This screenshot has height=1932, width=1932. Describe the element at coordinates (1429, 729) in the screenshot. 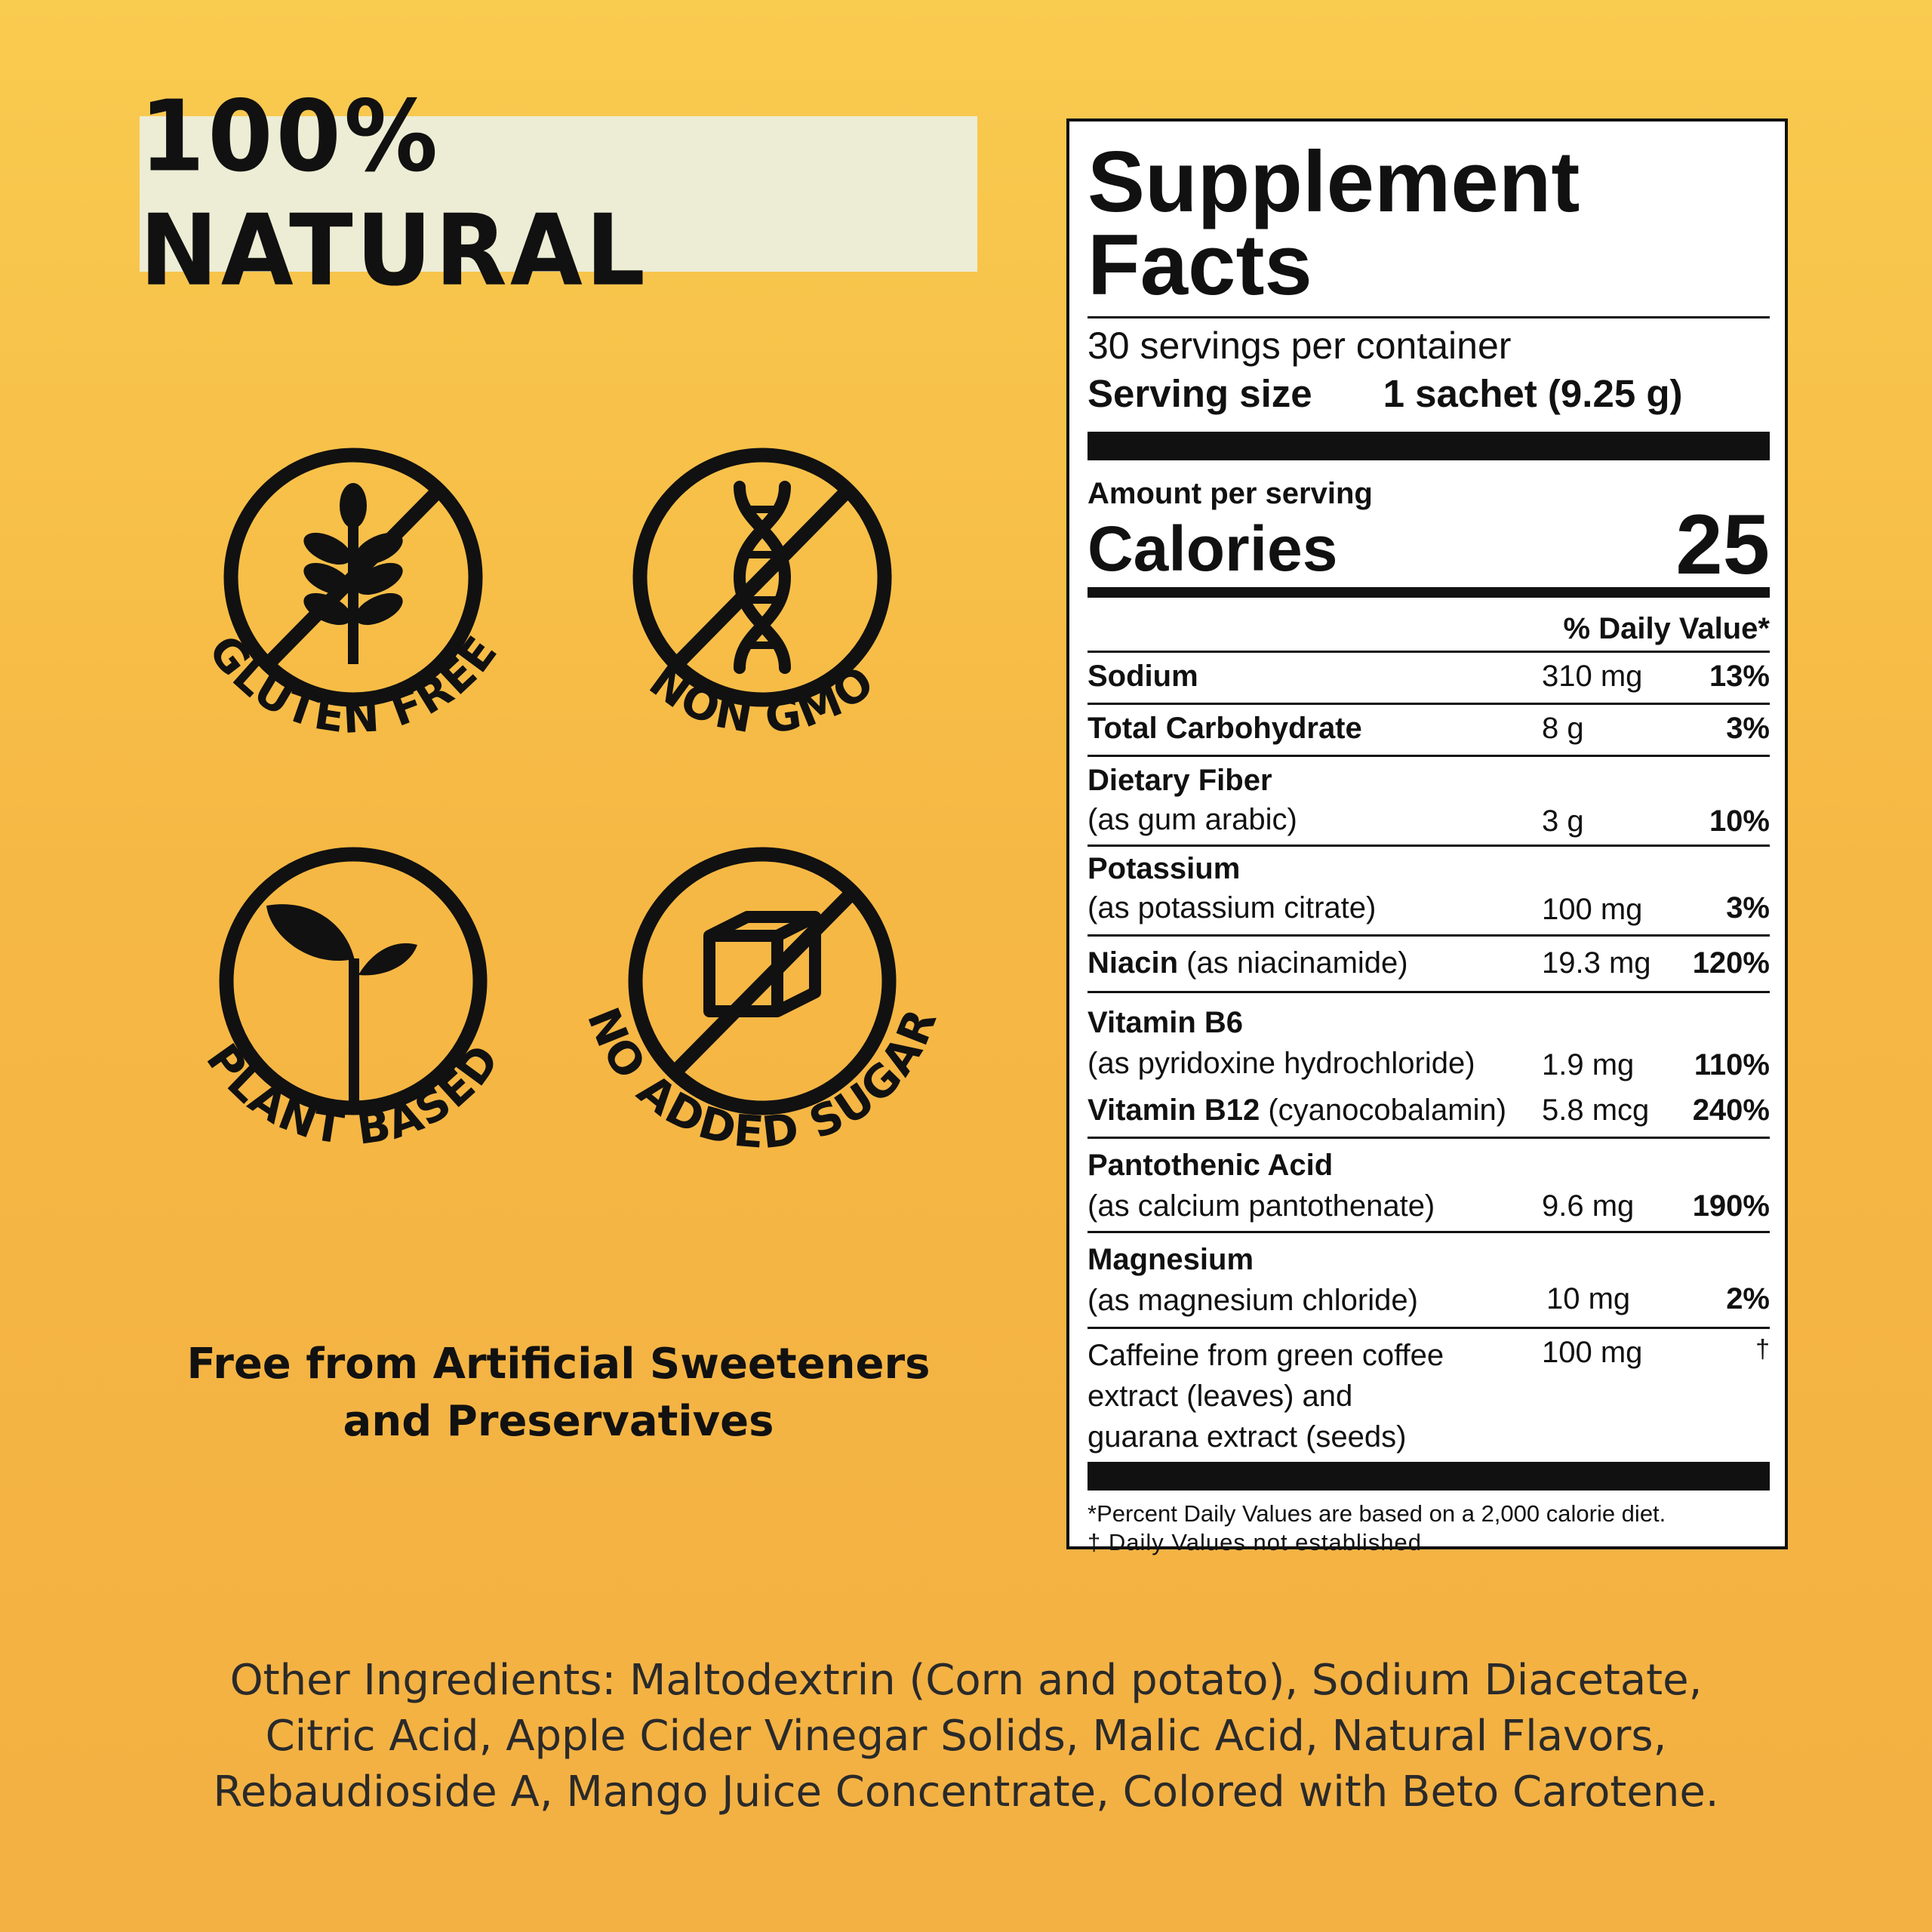

I see `nutrient-row-carbohydrate: Total Carbohydrate 8 g 3%` at that location.